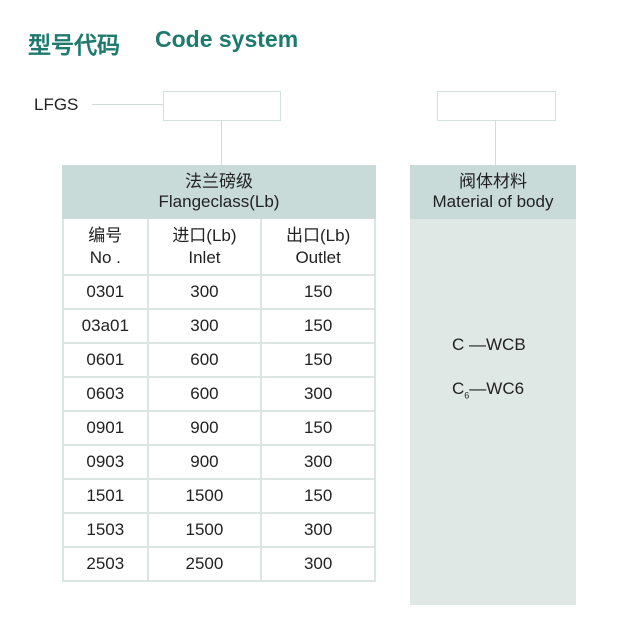 The height and width of the screenshot is (644, 620). Describe the element at coordinates (318, 246) in the screenshot. I see `column-header: 出口(Lb) Outlet` at that location.